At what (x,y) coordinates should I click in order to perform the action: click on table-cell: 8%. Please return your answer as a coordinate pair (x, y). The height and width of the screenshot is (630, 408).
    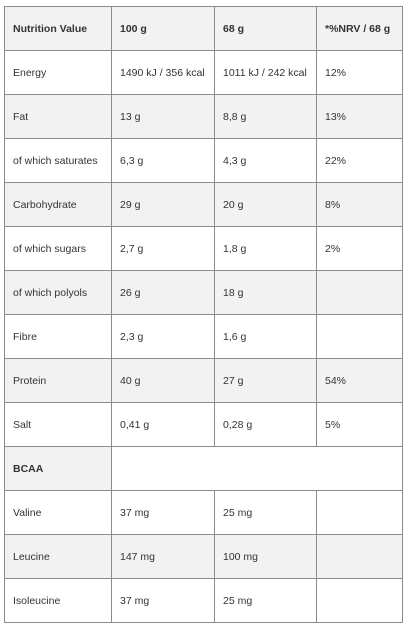
    Looking at the image, I should click on (359, 204).